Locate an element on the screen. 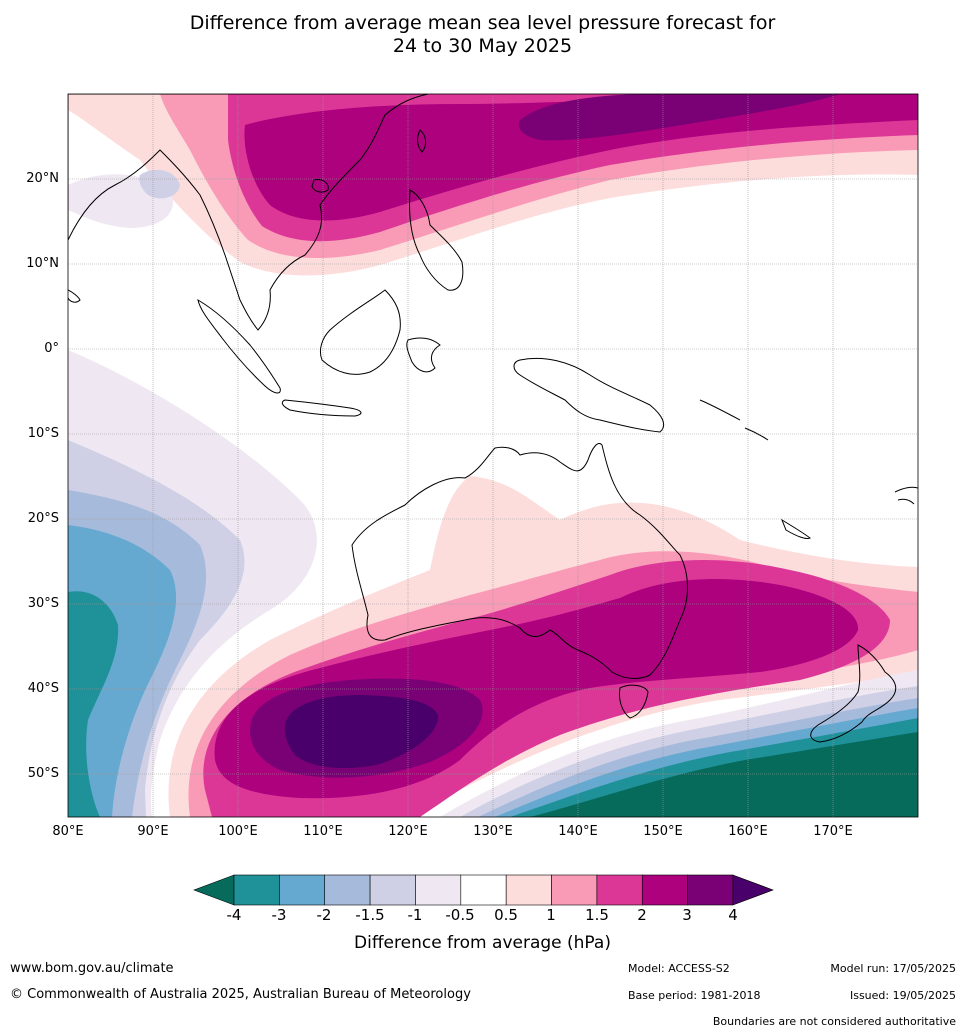 Image resolution: width=965 pixels, height=1035 pixels. colorbar-tick: -4 is located at coordinates (234, 915).